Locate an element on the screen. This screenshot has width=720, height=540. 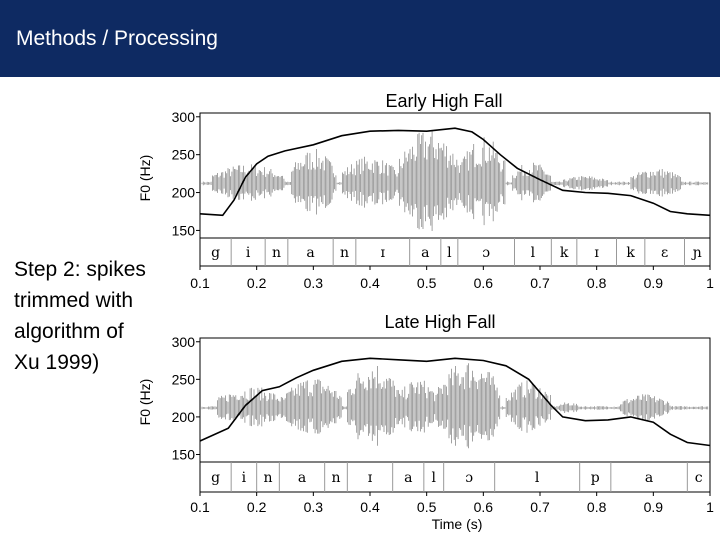
chart-title: Late High Fall is located at coordinates (439, 322).